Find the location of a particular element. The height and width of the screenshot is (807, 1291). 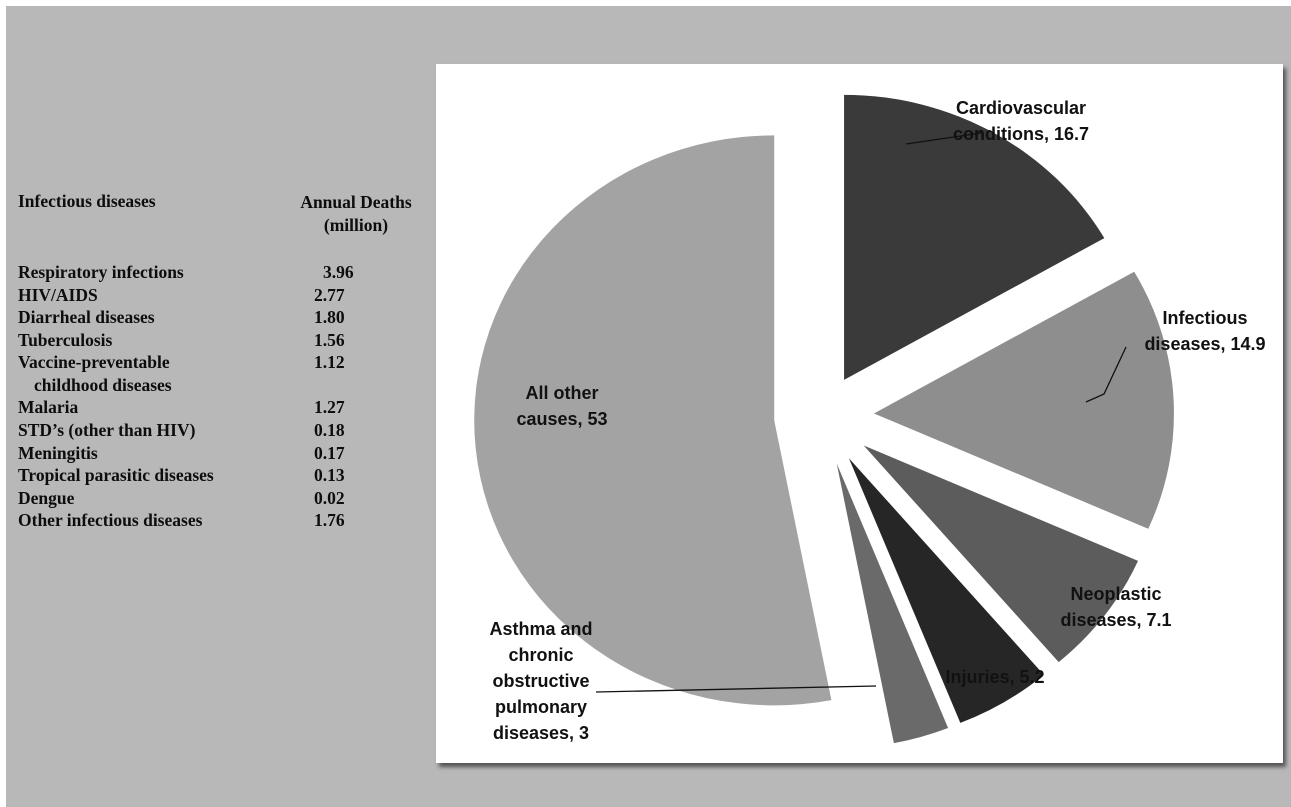

pie-slice-label: All other causes, 53 is located at coordinates (561, 406).